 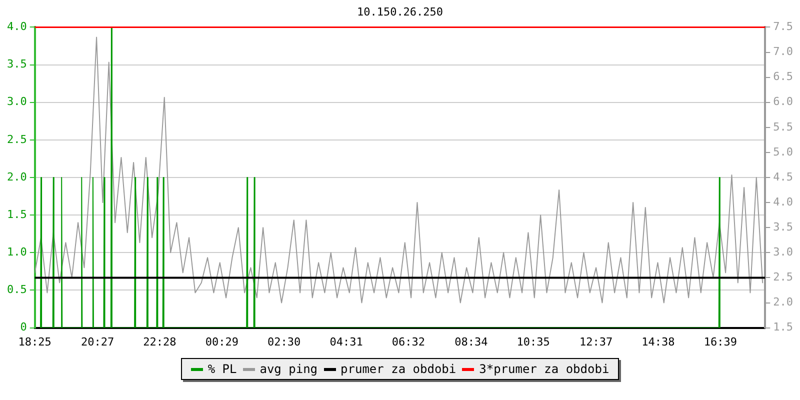 What do you see at coordinates (783, 77) in the screenshot?
I see `y2-tick-label: 6.5` at bounding box center [783, 77].